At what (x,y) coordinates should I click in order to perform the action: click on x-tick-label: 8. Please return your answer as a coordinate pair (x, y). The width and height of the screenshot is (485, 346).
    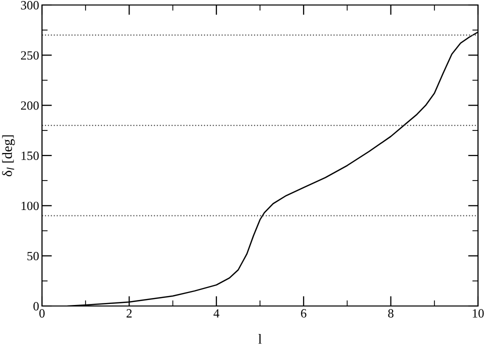
    Looking at the image, I should click on (391, 313).